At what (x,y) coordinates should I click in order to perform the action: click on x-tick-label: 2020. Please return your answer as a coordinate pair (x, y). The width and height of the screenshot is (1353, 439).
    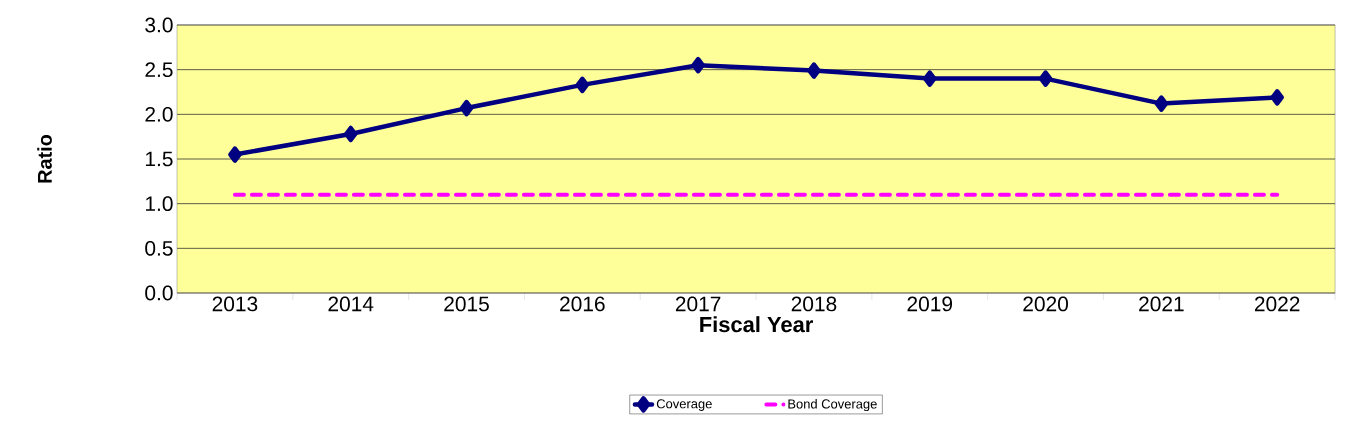
    Looking at the image, I should click on (1045, 304).